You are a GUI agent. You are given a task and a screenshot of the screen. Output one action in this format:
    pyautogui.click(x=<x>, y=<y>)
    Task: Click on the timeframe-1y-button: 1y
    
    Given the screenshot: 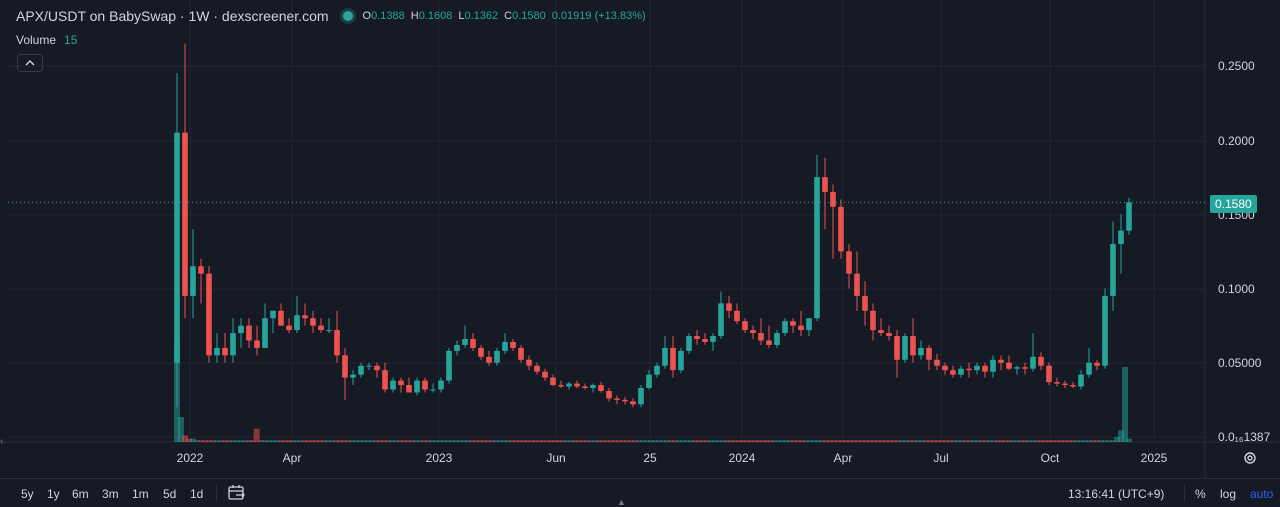 What is the action you would take?
    pyautogui.click(x=53, y=494)
    